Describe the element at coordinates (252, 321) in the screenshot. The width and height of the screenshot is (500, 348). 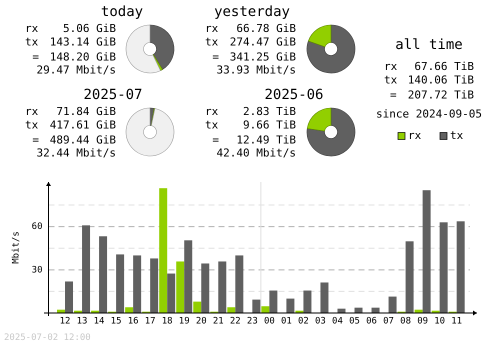
I see `x-tick-label: 23` at that location.